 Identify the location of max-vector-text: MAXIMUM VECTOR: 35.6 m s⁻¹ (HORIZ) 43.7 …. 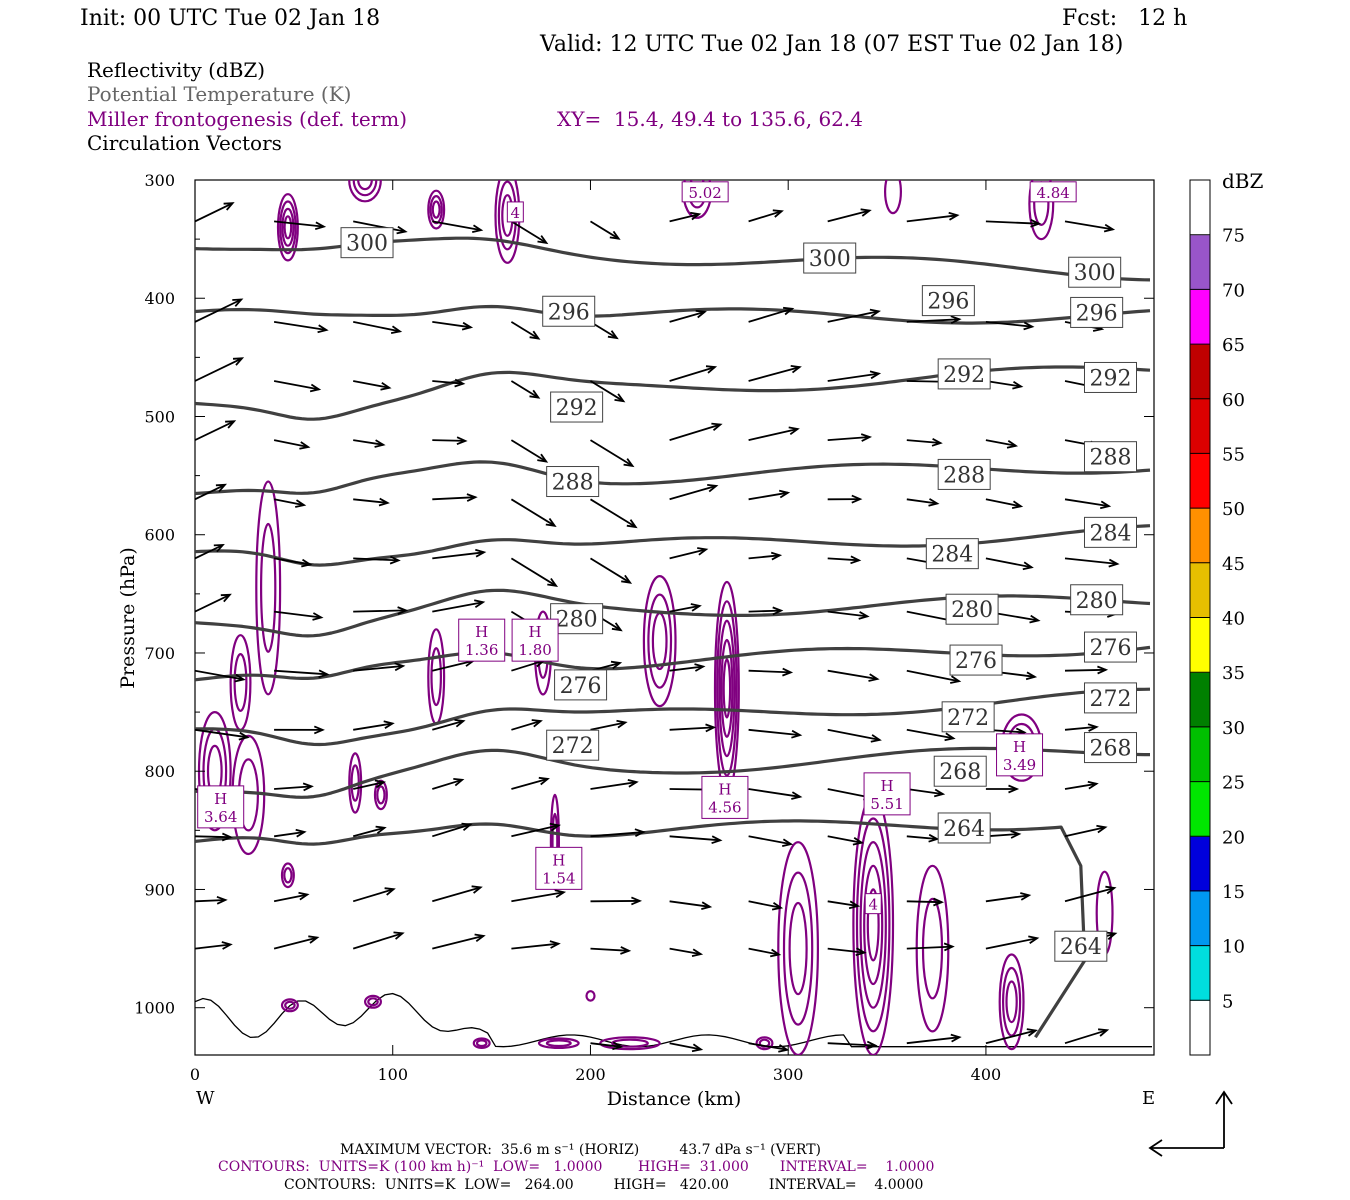
(580, 1150).